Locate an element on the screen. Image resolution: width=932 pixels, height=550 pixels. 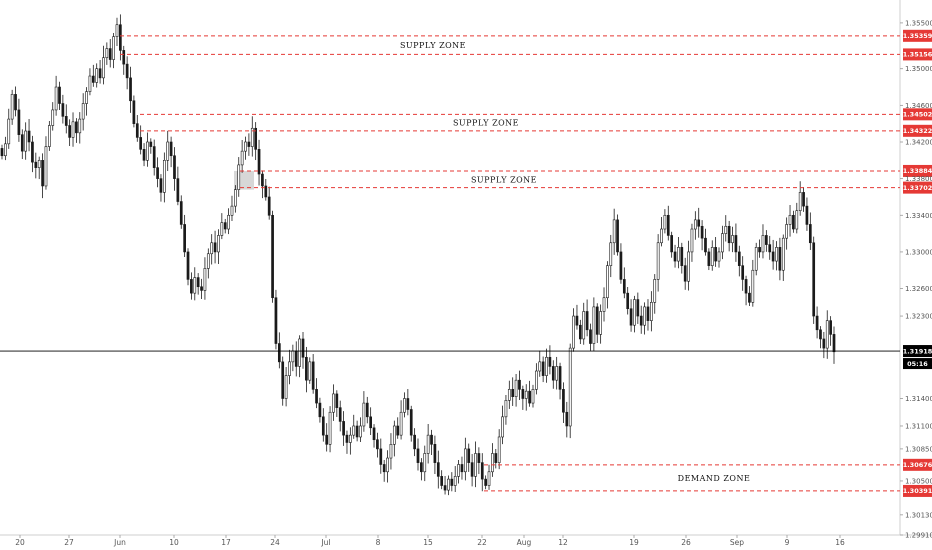
time-tick-label: Jun is located at coordinates (119, 542).